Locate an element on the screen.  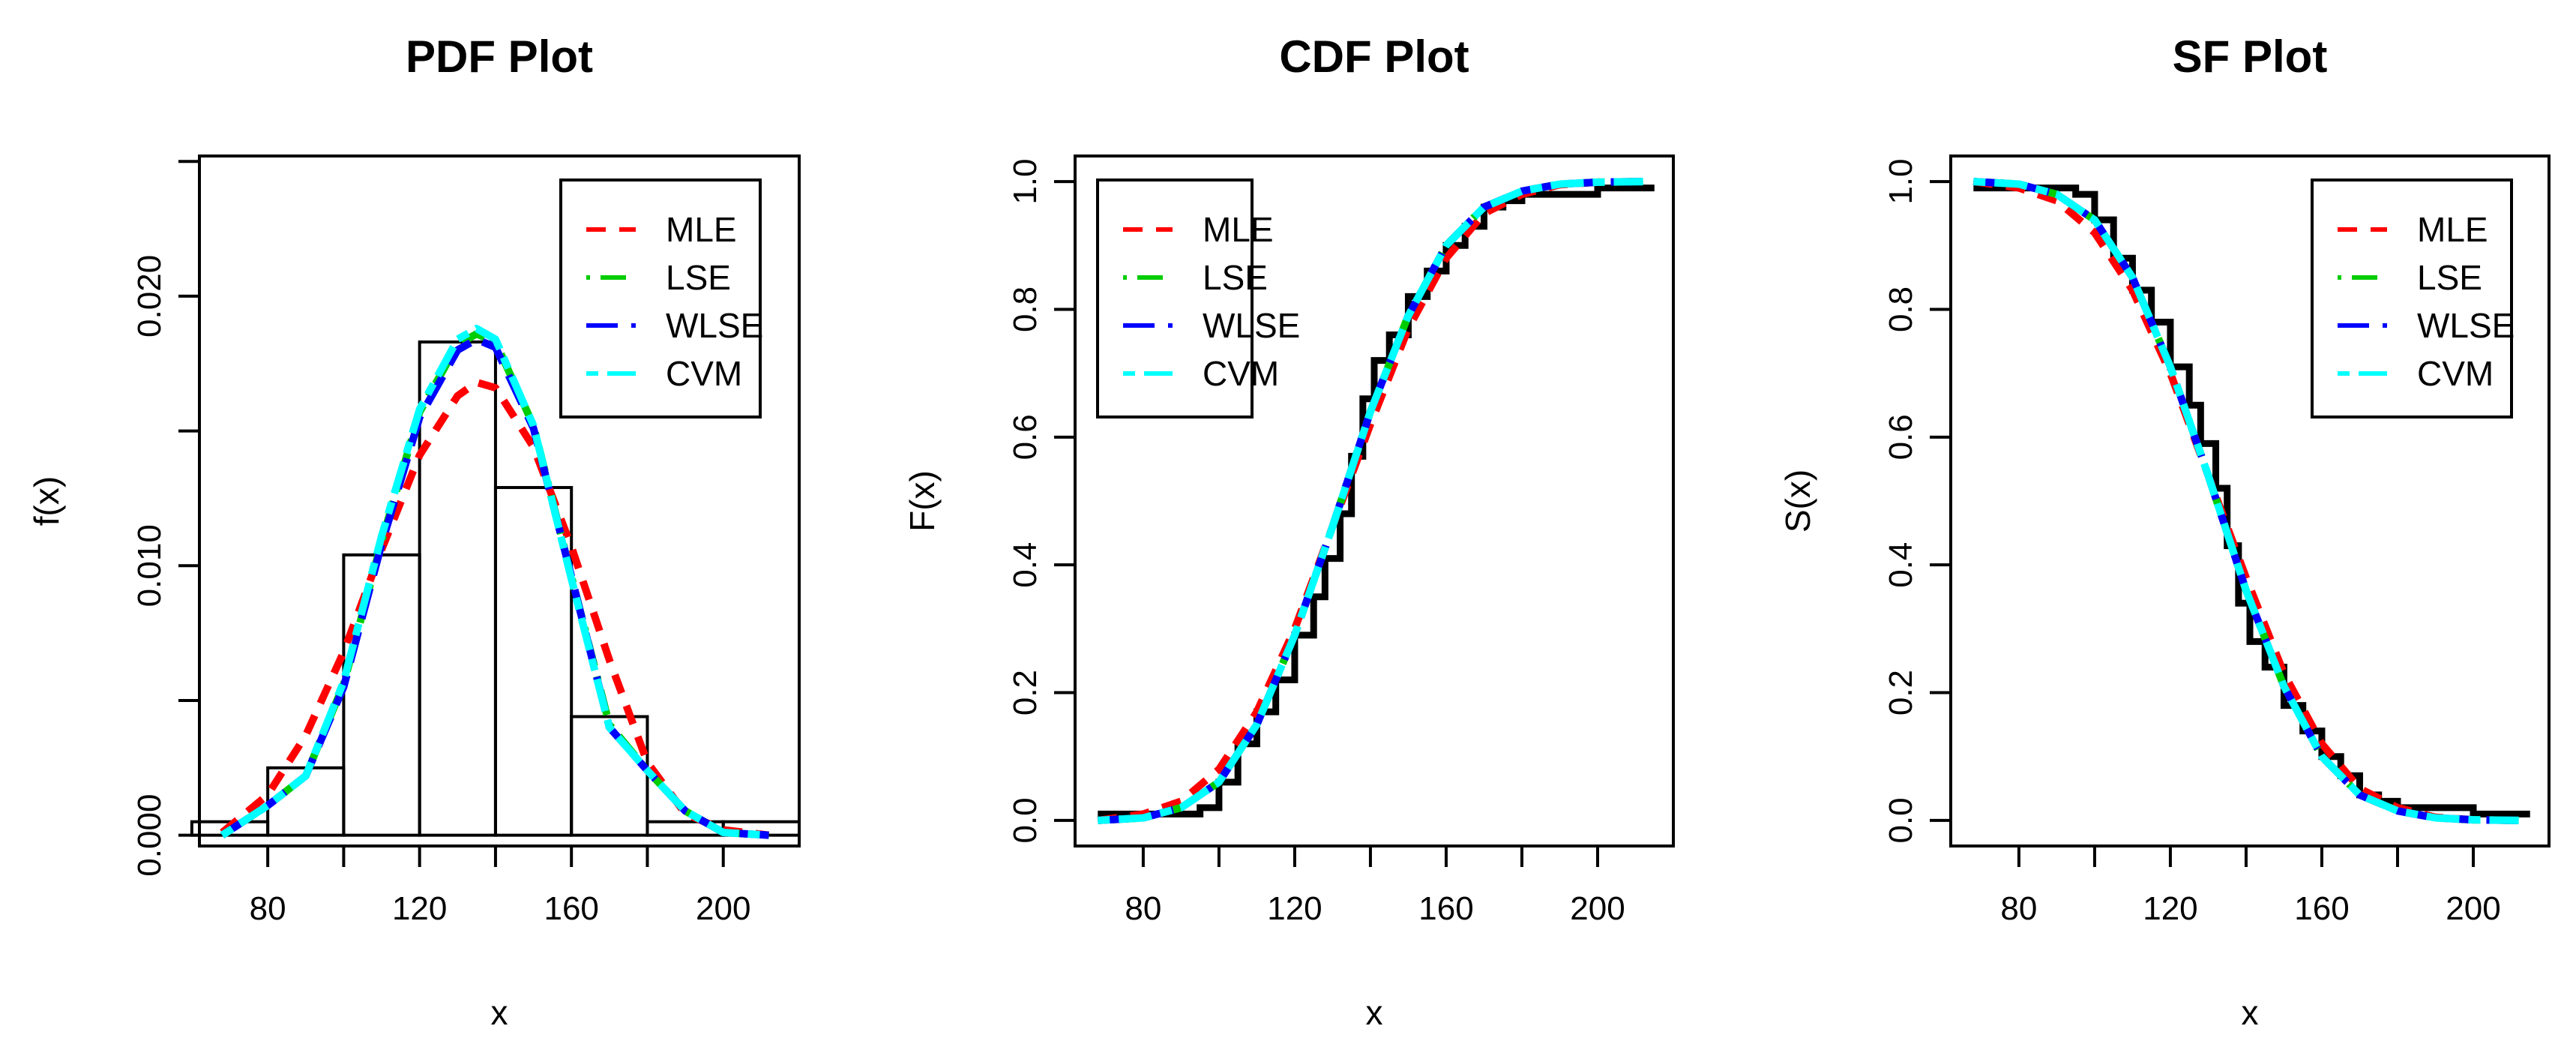
y-tick-label: 0.020 is located at coordinates (149, 296).